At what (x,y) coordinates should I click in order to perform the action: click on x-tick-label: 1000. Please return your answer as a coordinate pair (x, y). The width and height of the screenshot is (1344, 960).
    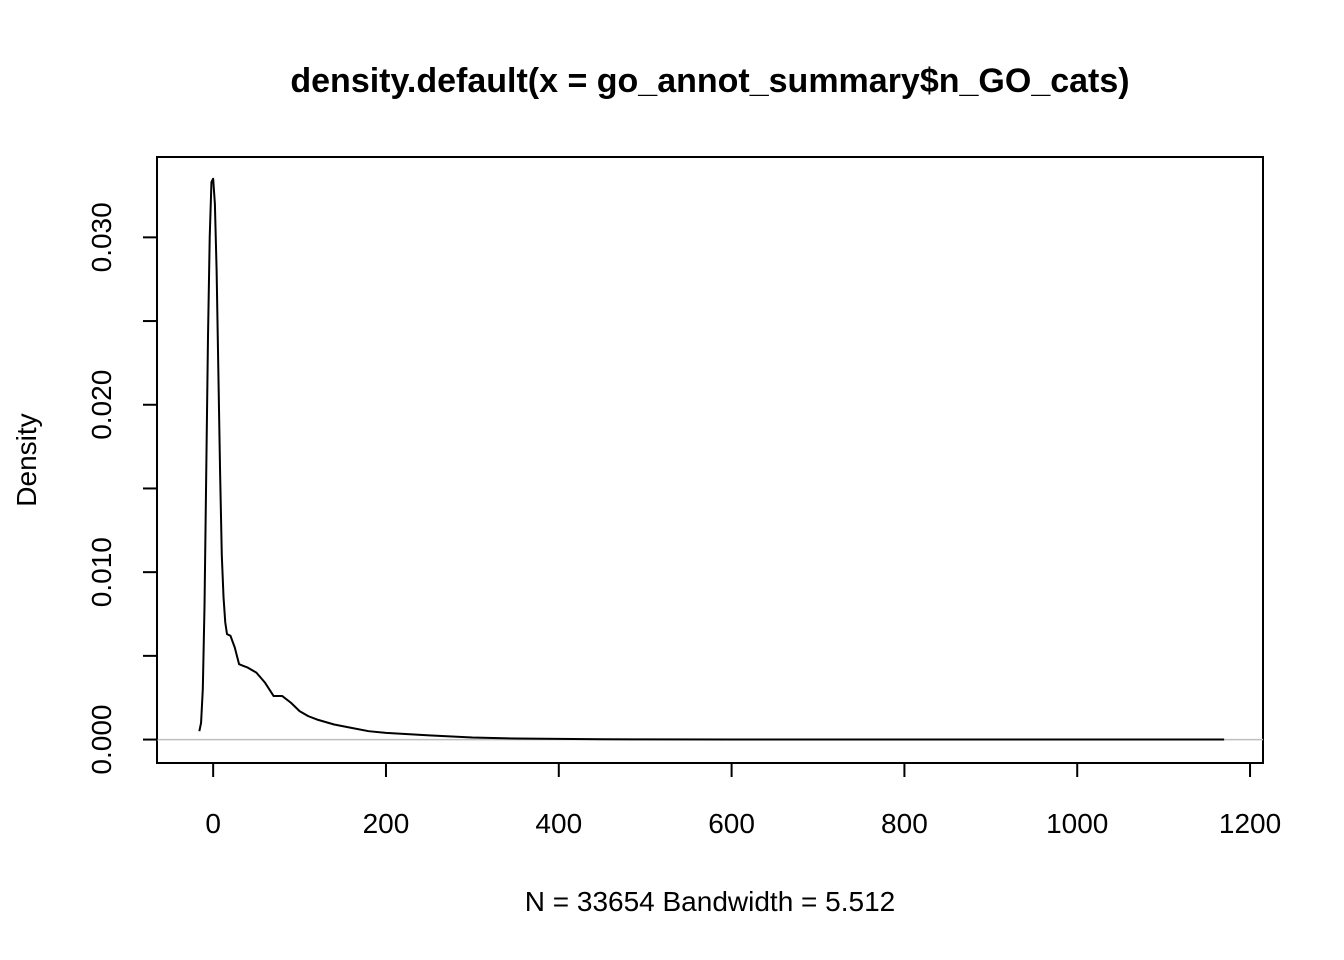
    Looking at the image, I should click on (1077, 823).